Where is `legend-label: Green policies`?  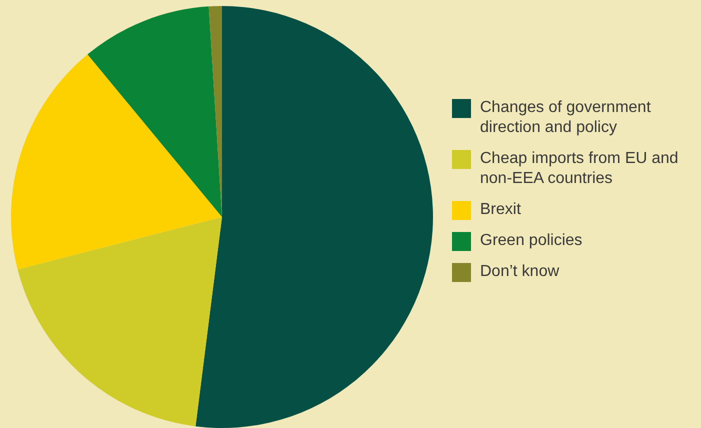 legend-label: Green policies is located at coordinates (531, 241).